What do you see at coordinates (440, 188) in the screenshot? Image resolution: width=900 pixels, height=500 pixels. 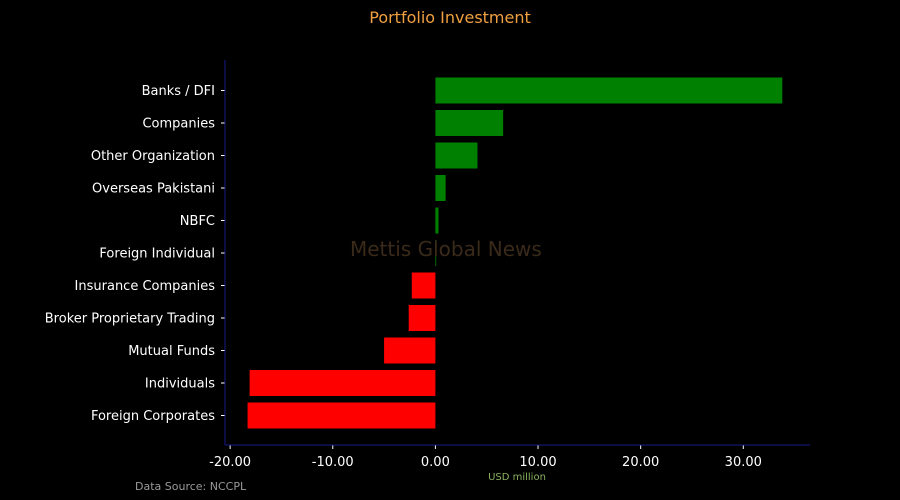 I see `bar-overseas-pakistani` at bounding box center [440, 188].